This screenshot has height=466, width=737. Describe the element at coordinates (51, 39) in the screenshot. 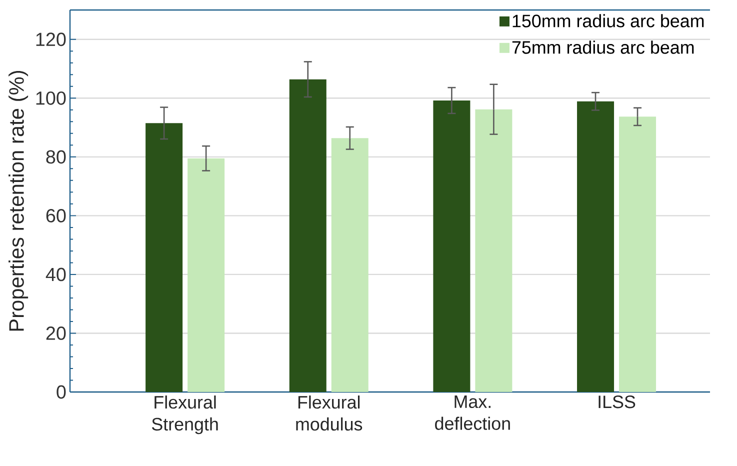

I see `y-tick-label: 120` at that location.